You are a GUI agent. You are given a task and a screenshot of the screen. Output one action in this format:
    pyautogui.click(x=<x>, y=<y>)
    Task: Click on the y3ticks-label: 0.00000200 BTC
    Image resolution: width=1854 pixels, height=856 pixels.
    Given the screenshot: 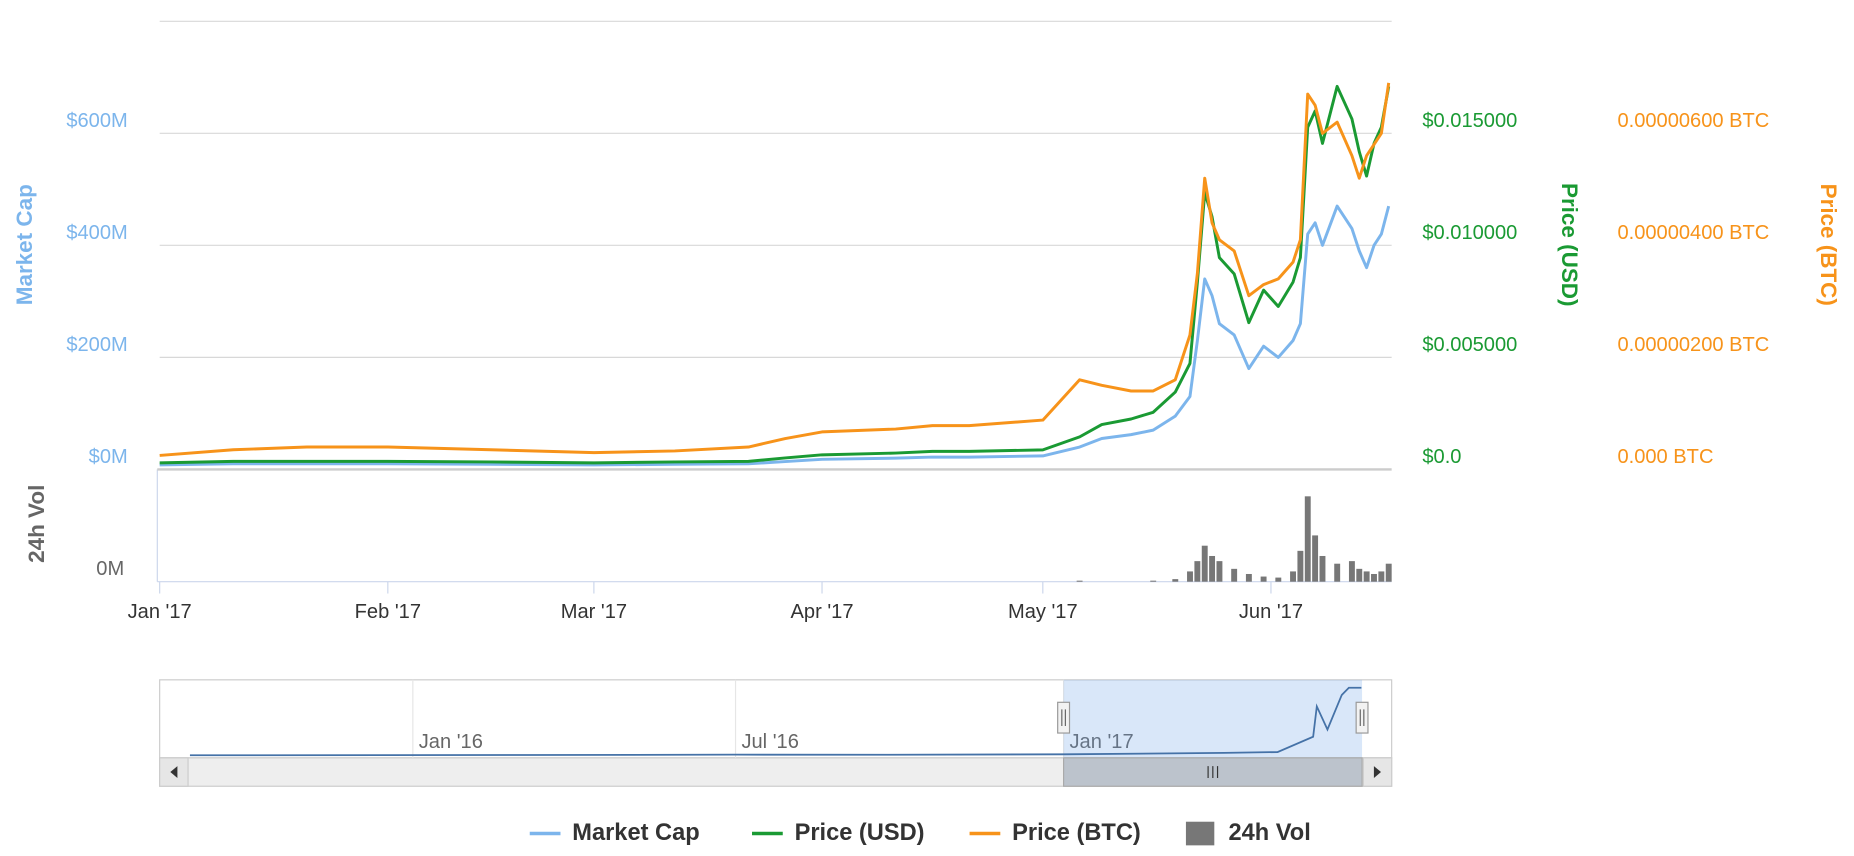 What is the action you would take?
    pyautogui.click(x=1693, y=345)
    